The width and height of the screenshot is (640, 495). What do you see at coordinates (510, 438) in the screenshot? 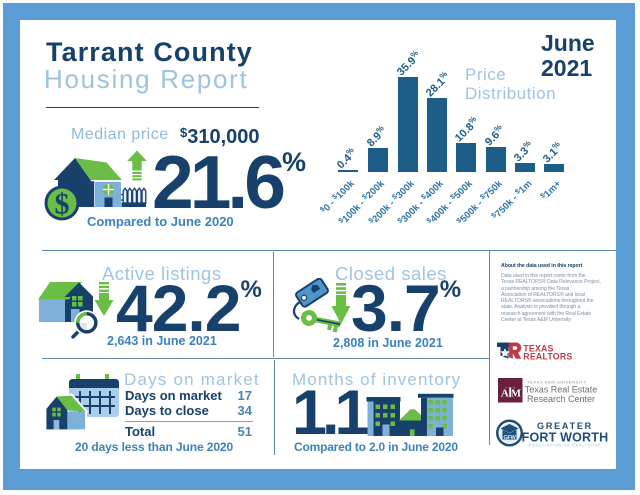
I see `svg-text: GFW` at bounding box center [510, 438].